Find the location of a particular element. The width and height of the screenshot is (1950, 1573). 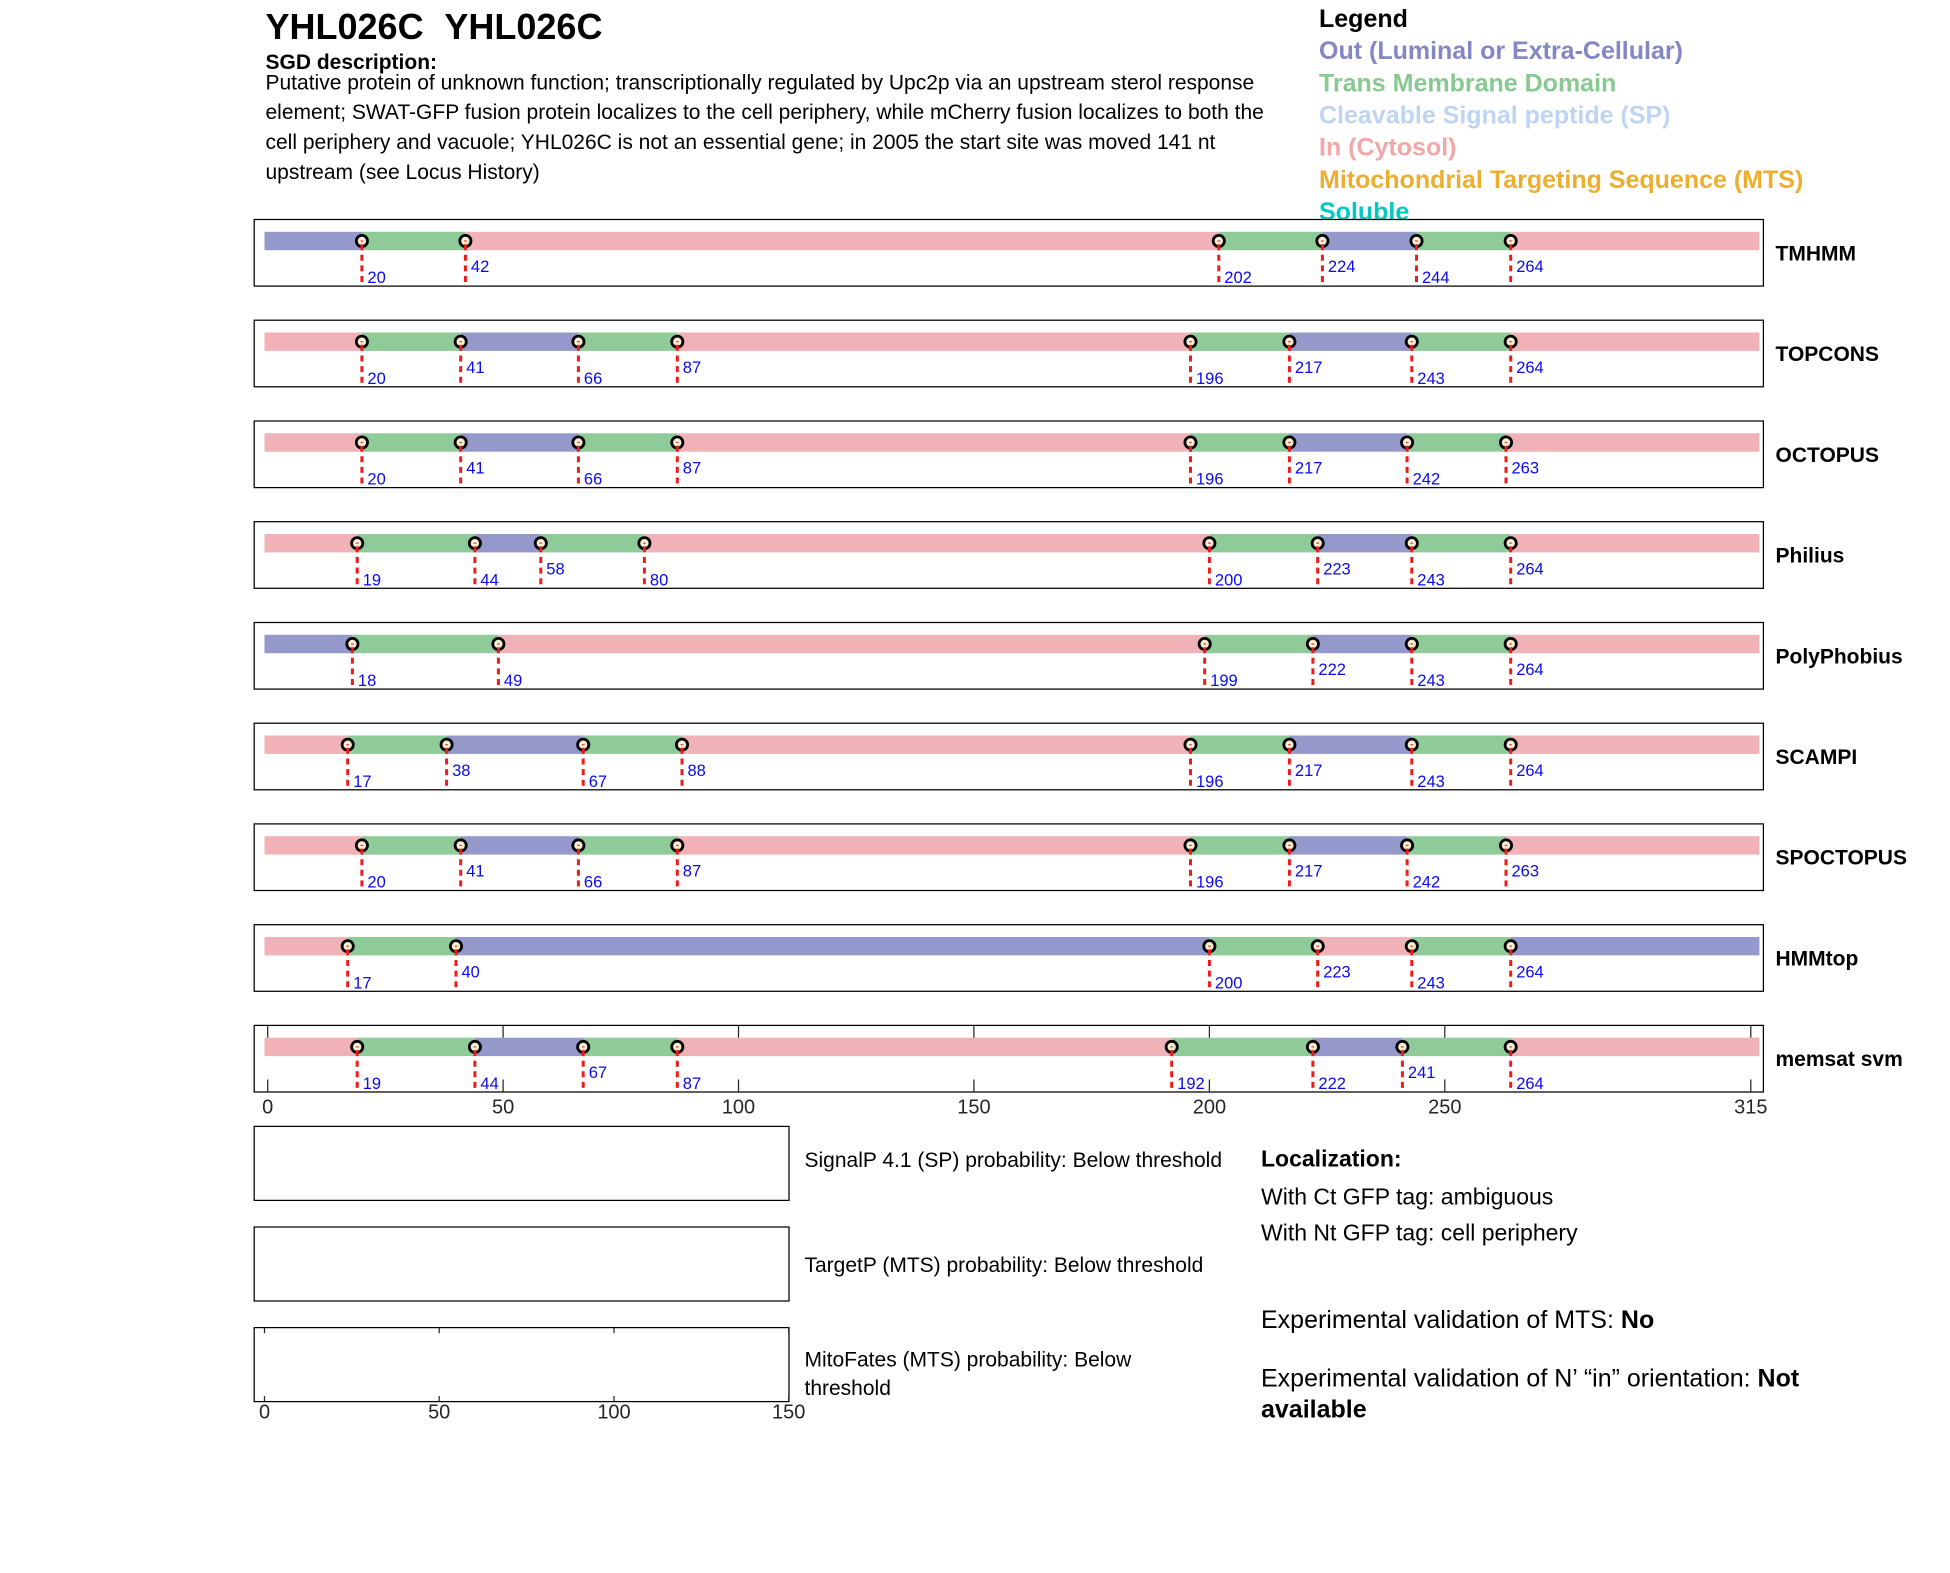

svg-text: Trans Membrane Domain is located at coordinates (1467, 83).